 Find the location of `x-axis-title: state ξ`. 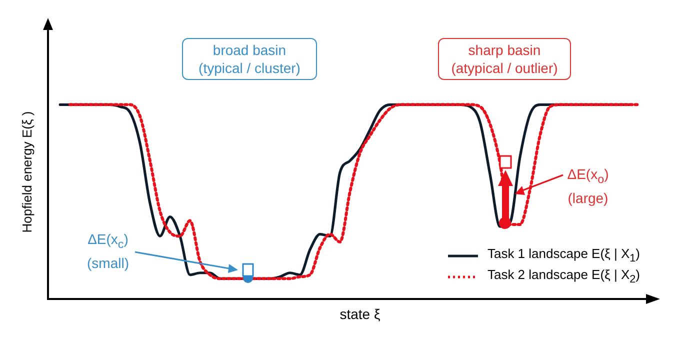

x-axis-title: state ξ is located at coordinates (360, 314).